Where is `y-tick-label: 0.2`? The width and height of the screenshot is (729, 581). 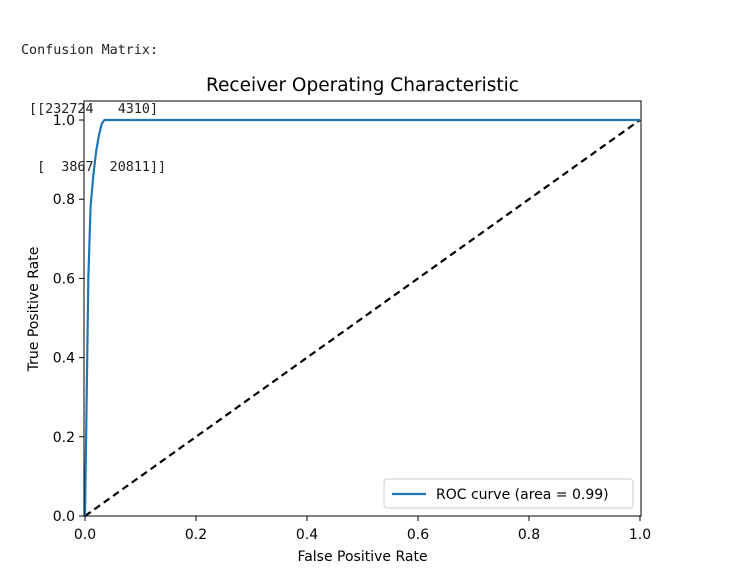
y-tick-label: 0.2 is located at coordinates (64, 438).